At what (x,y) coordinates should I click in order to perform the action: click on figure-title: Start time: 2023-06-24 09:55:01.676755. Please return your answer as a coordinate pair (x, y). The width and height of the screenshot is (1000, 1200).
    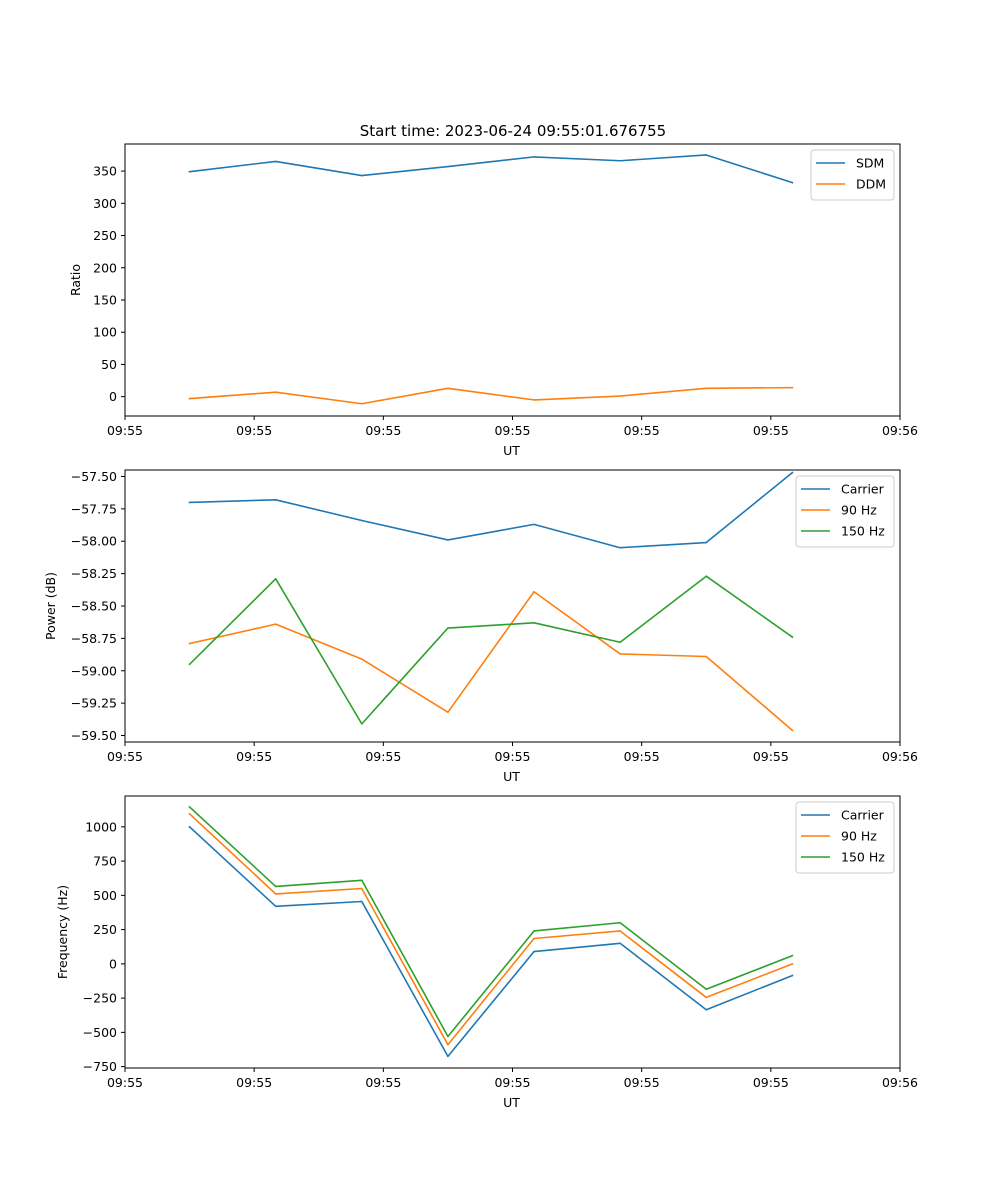
    Looking at the image, I should click on (513, 131).